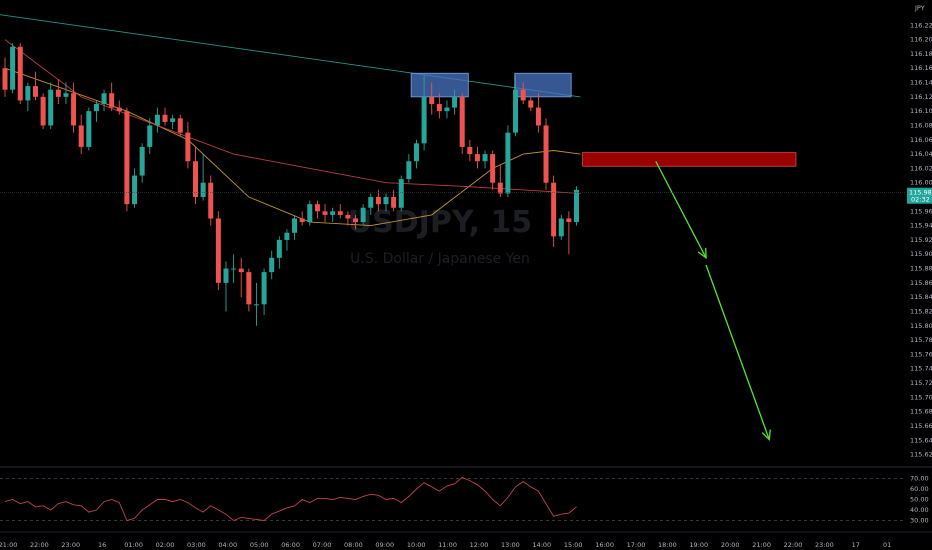 Image resolution: width=932 pixels, height=550 pixels. I want to click on time-tick-label: 17:00, so click(636, 545).